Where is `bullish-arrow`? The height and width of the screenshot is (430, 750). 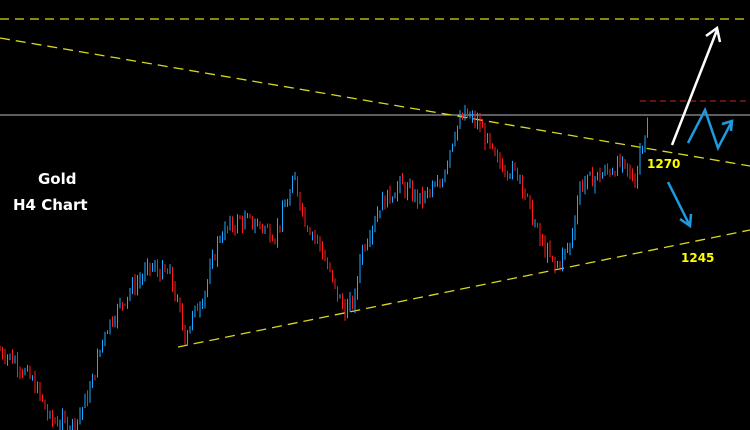 bullish-arrow is located at coordinates (696, 85).